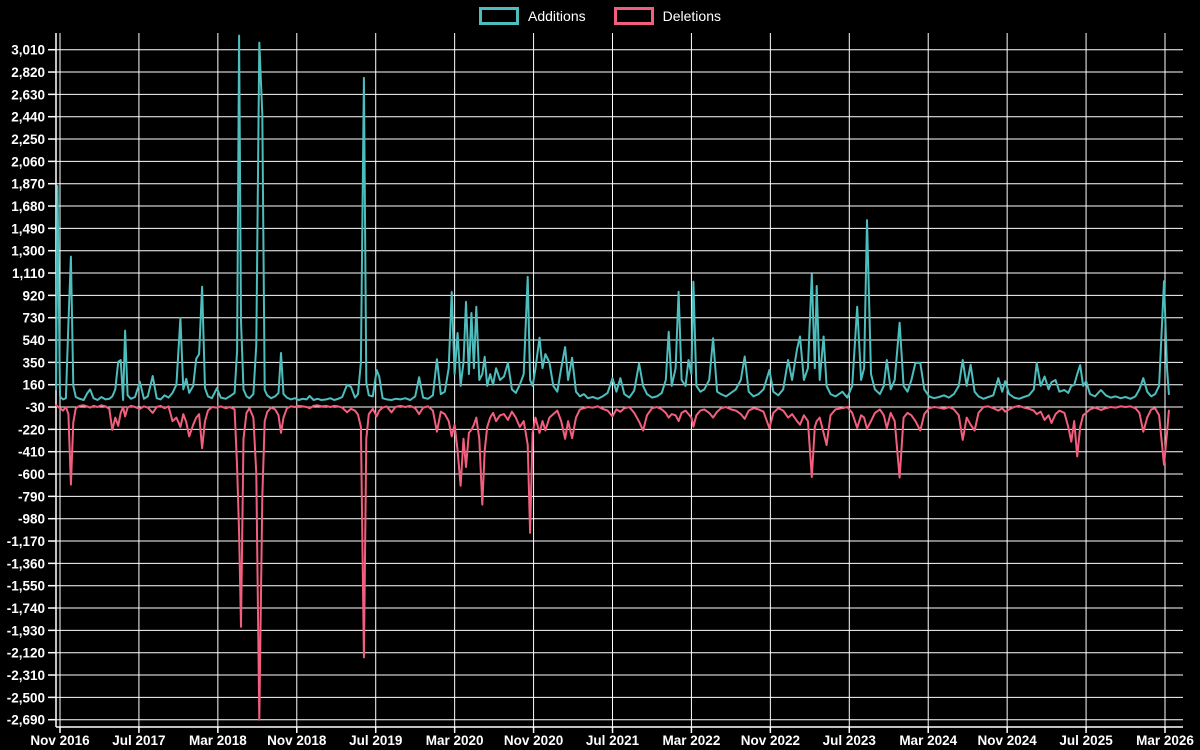  I want to click on y-tick-label: 920, so click(33, 295).